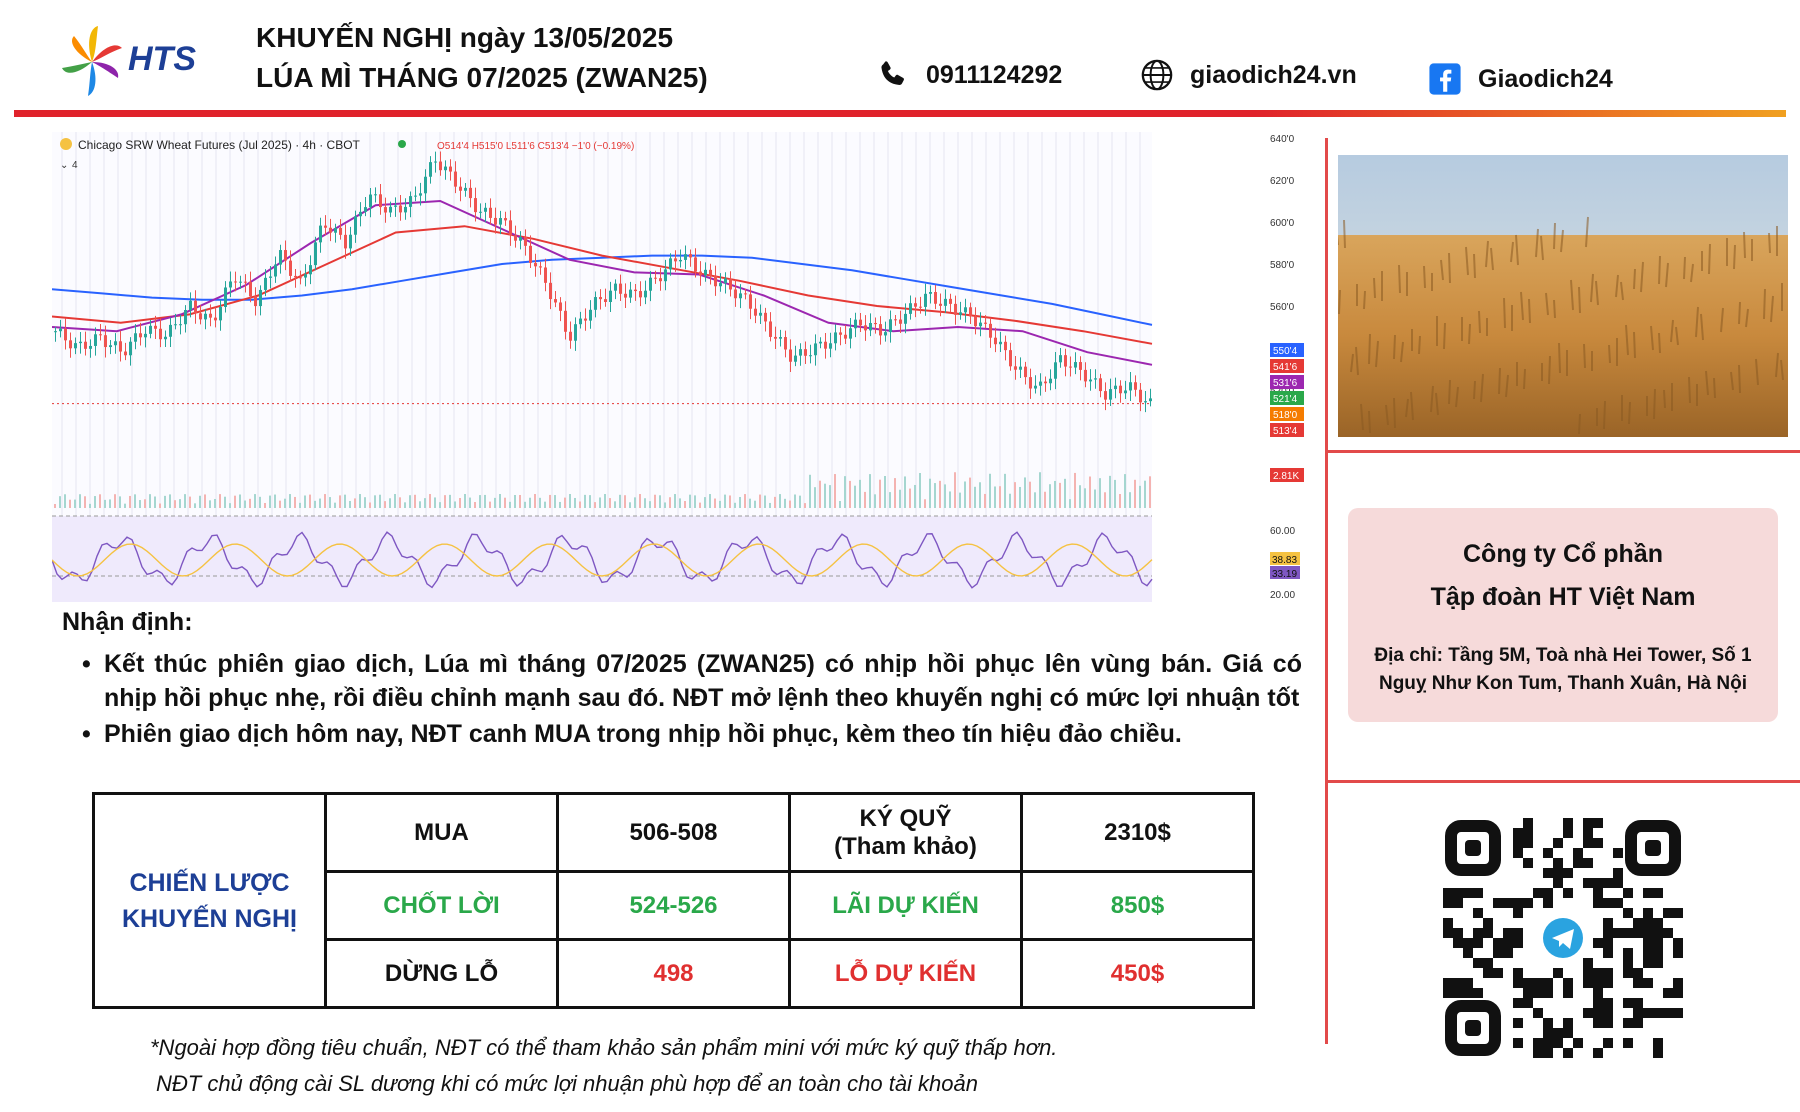 This screenshot has width=1800, height=1112. Describe the element at coordinates (1563, 938) in the screenshot. I see `telegram-qr-code` at that location.